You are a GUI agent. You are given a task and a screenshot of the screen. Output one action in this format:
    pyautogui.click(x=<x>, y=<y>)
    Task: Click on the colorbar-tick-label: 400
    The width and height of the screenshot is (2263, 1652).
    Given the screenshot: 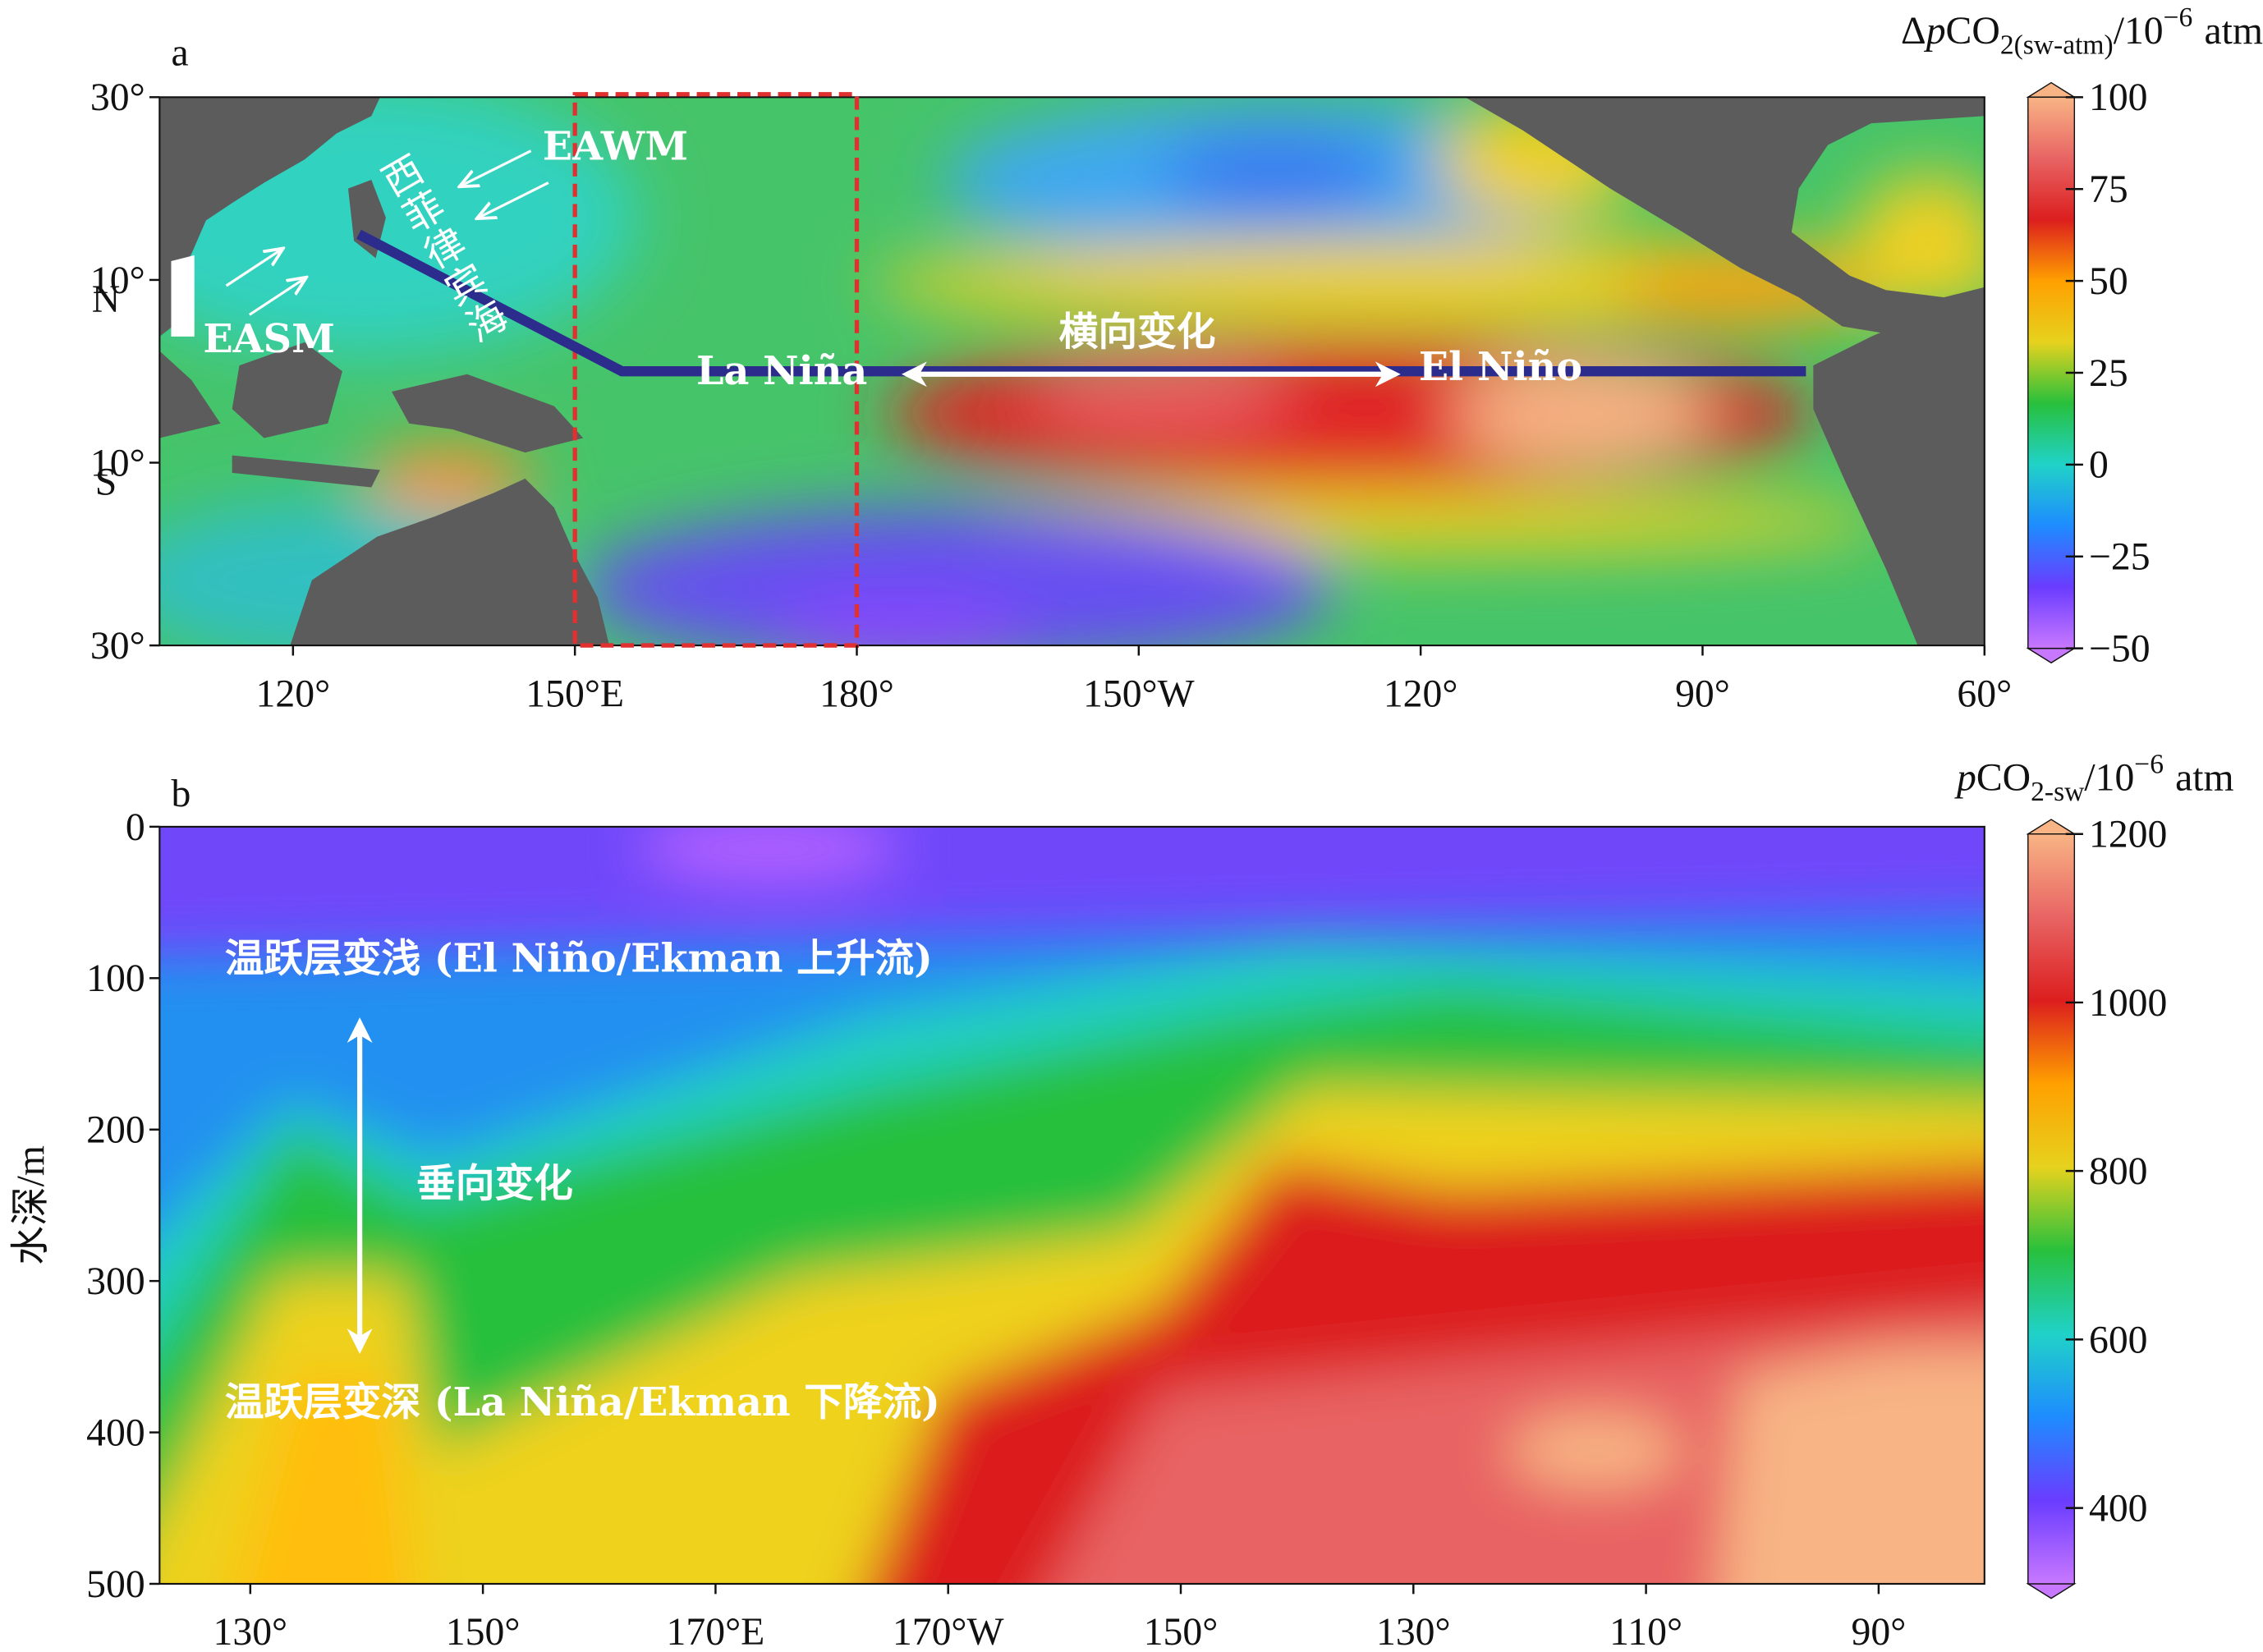 What is the action you would take?
    pyautogui.click(x=2118, y=1509)
    